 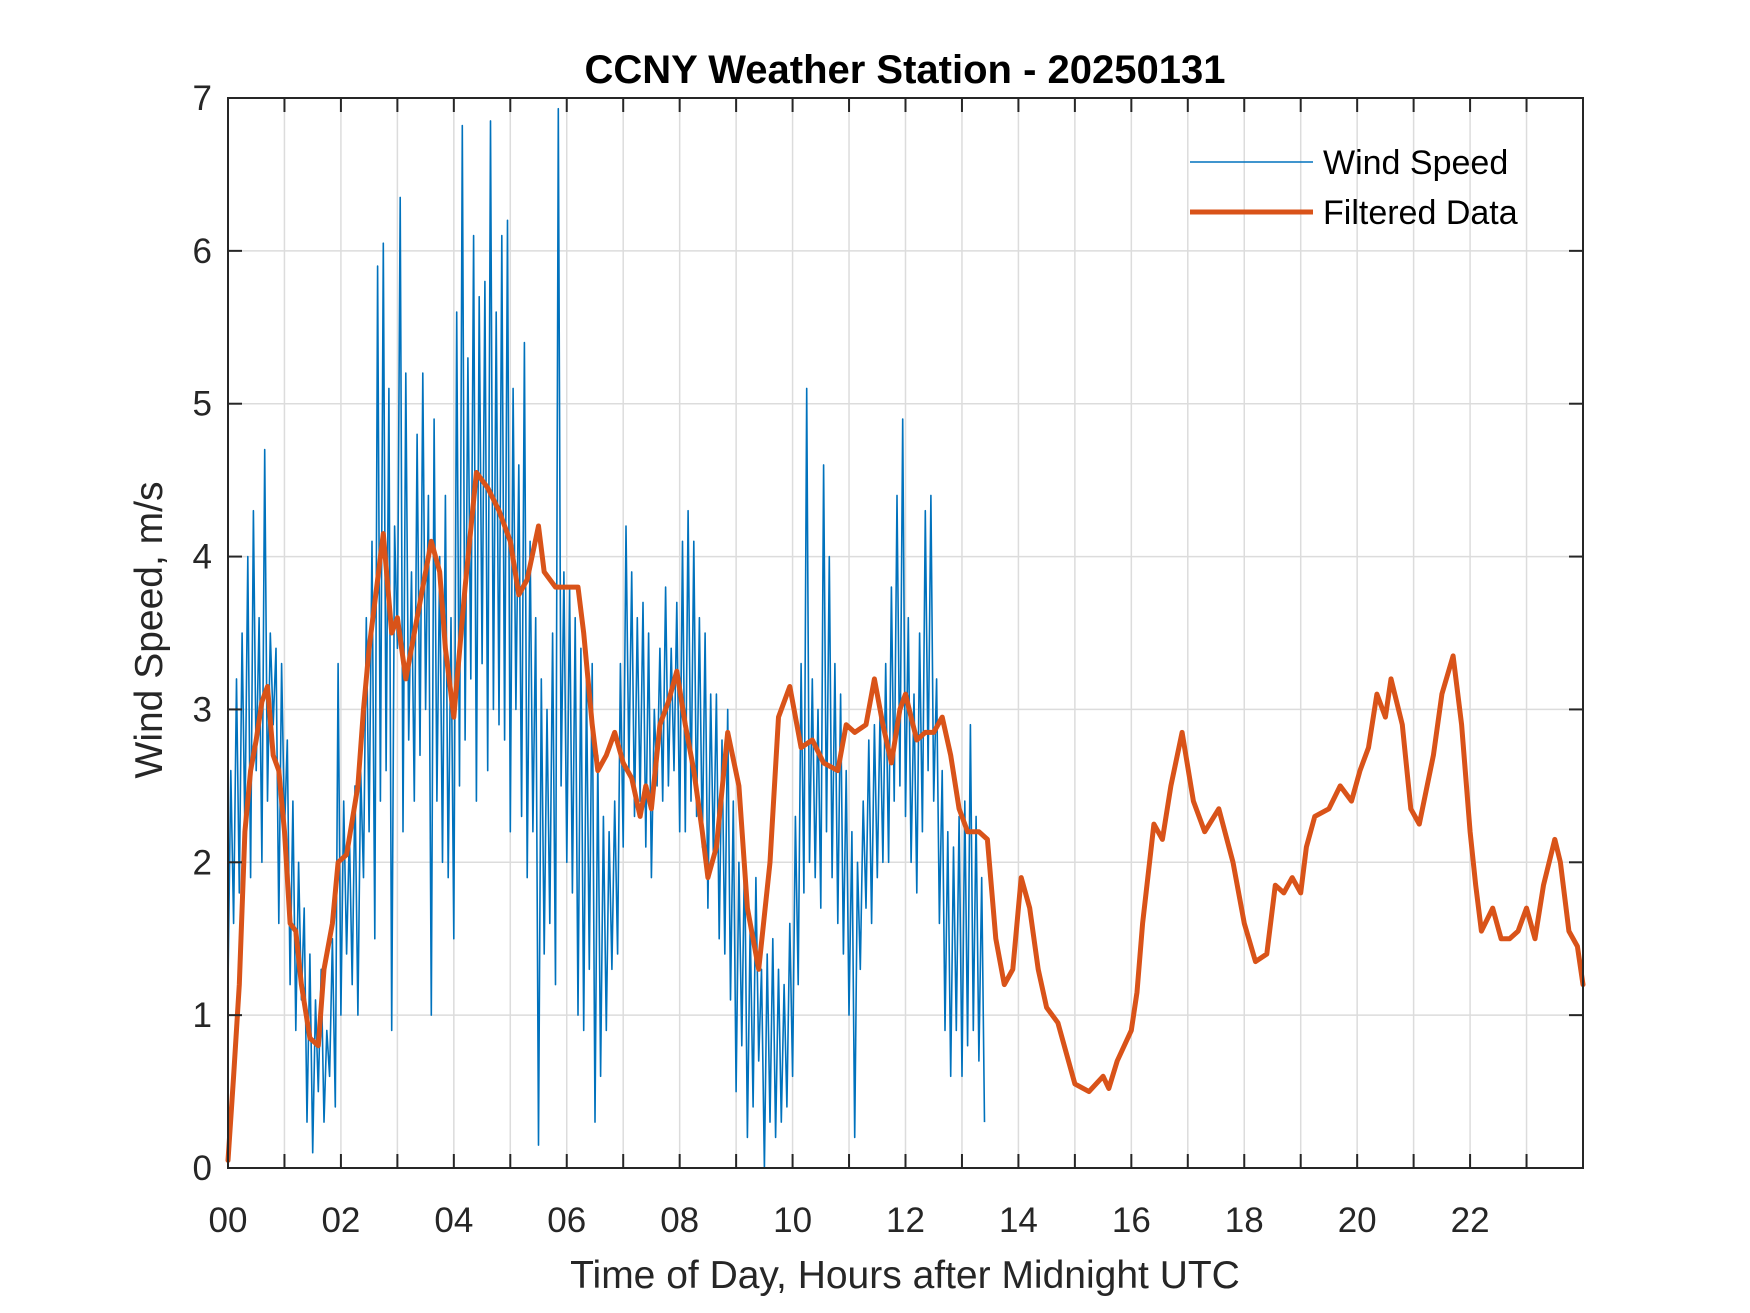 What do you see at coordinates (453, 1220) in the screenshot?
I see `x-tick-label: 04` at bounding box center [453, 1220].